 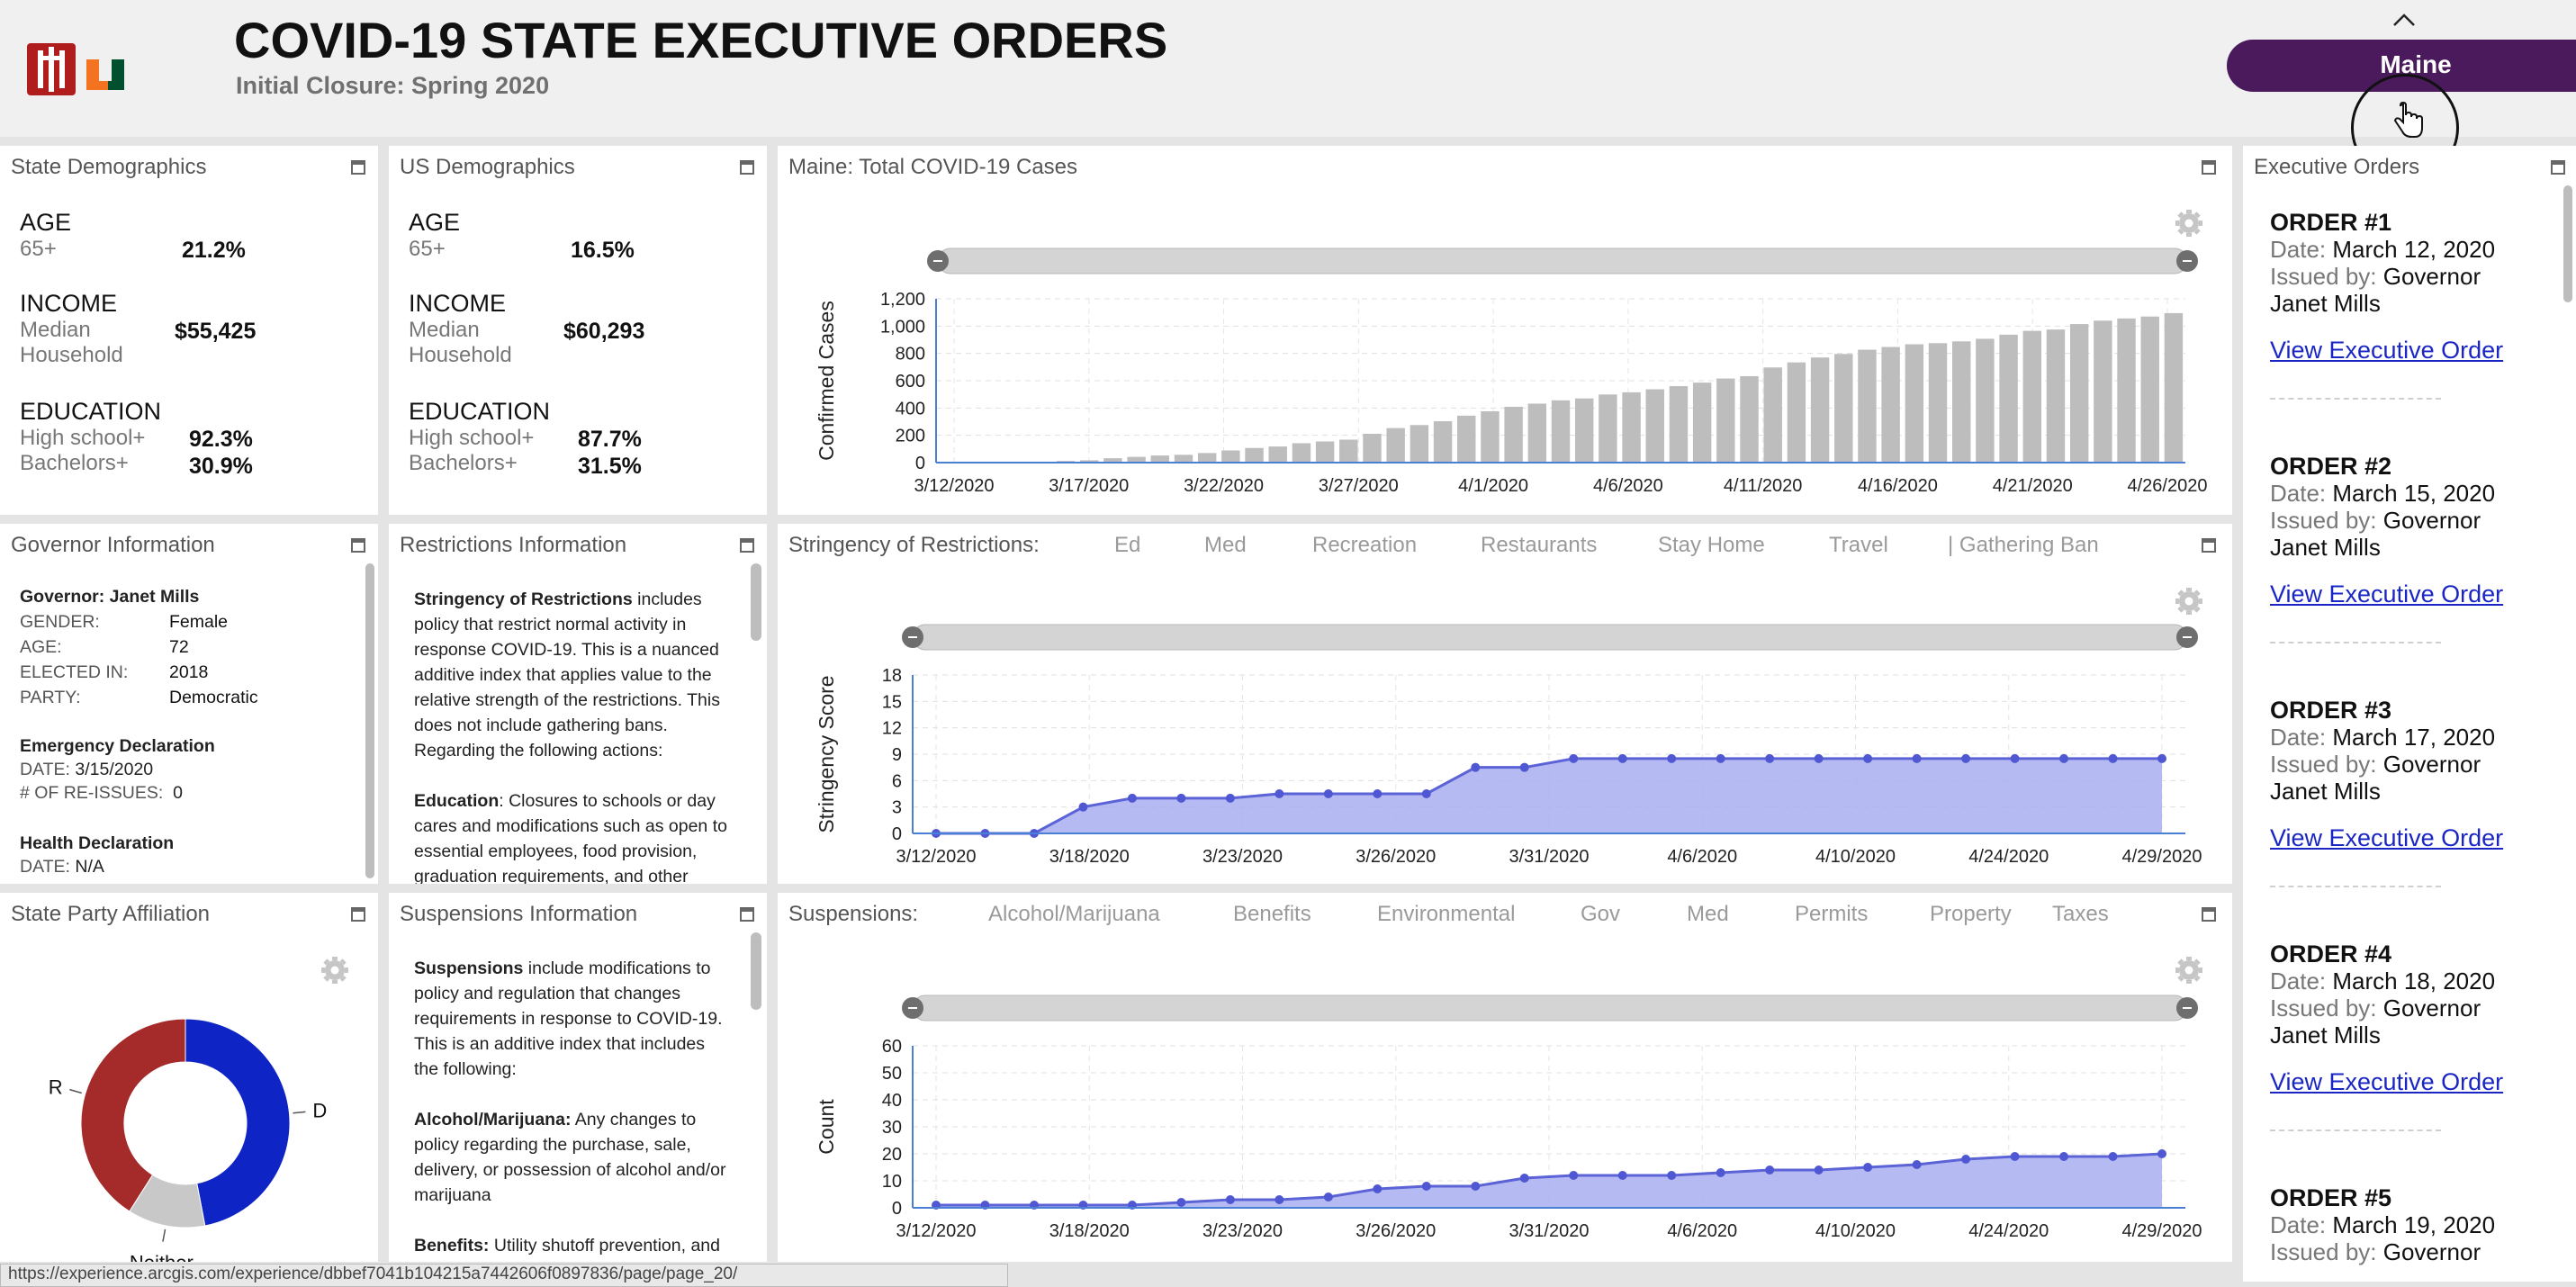 What do you see at coordinates (902, 300) in the screenshot?
I see `y-tick-label: 1,200` at bounding box center [902, 300].